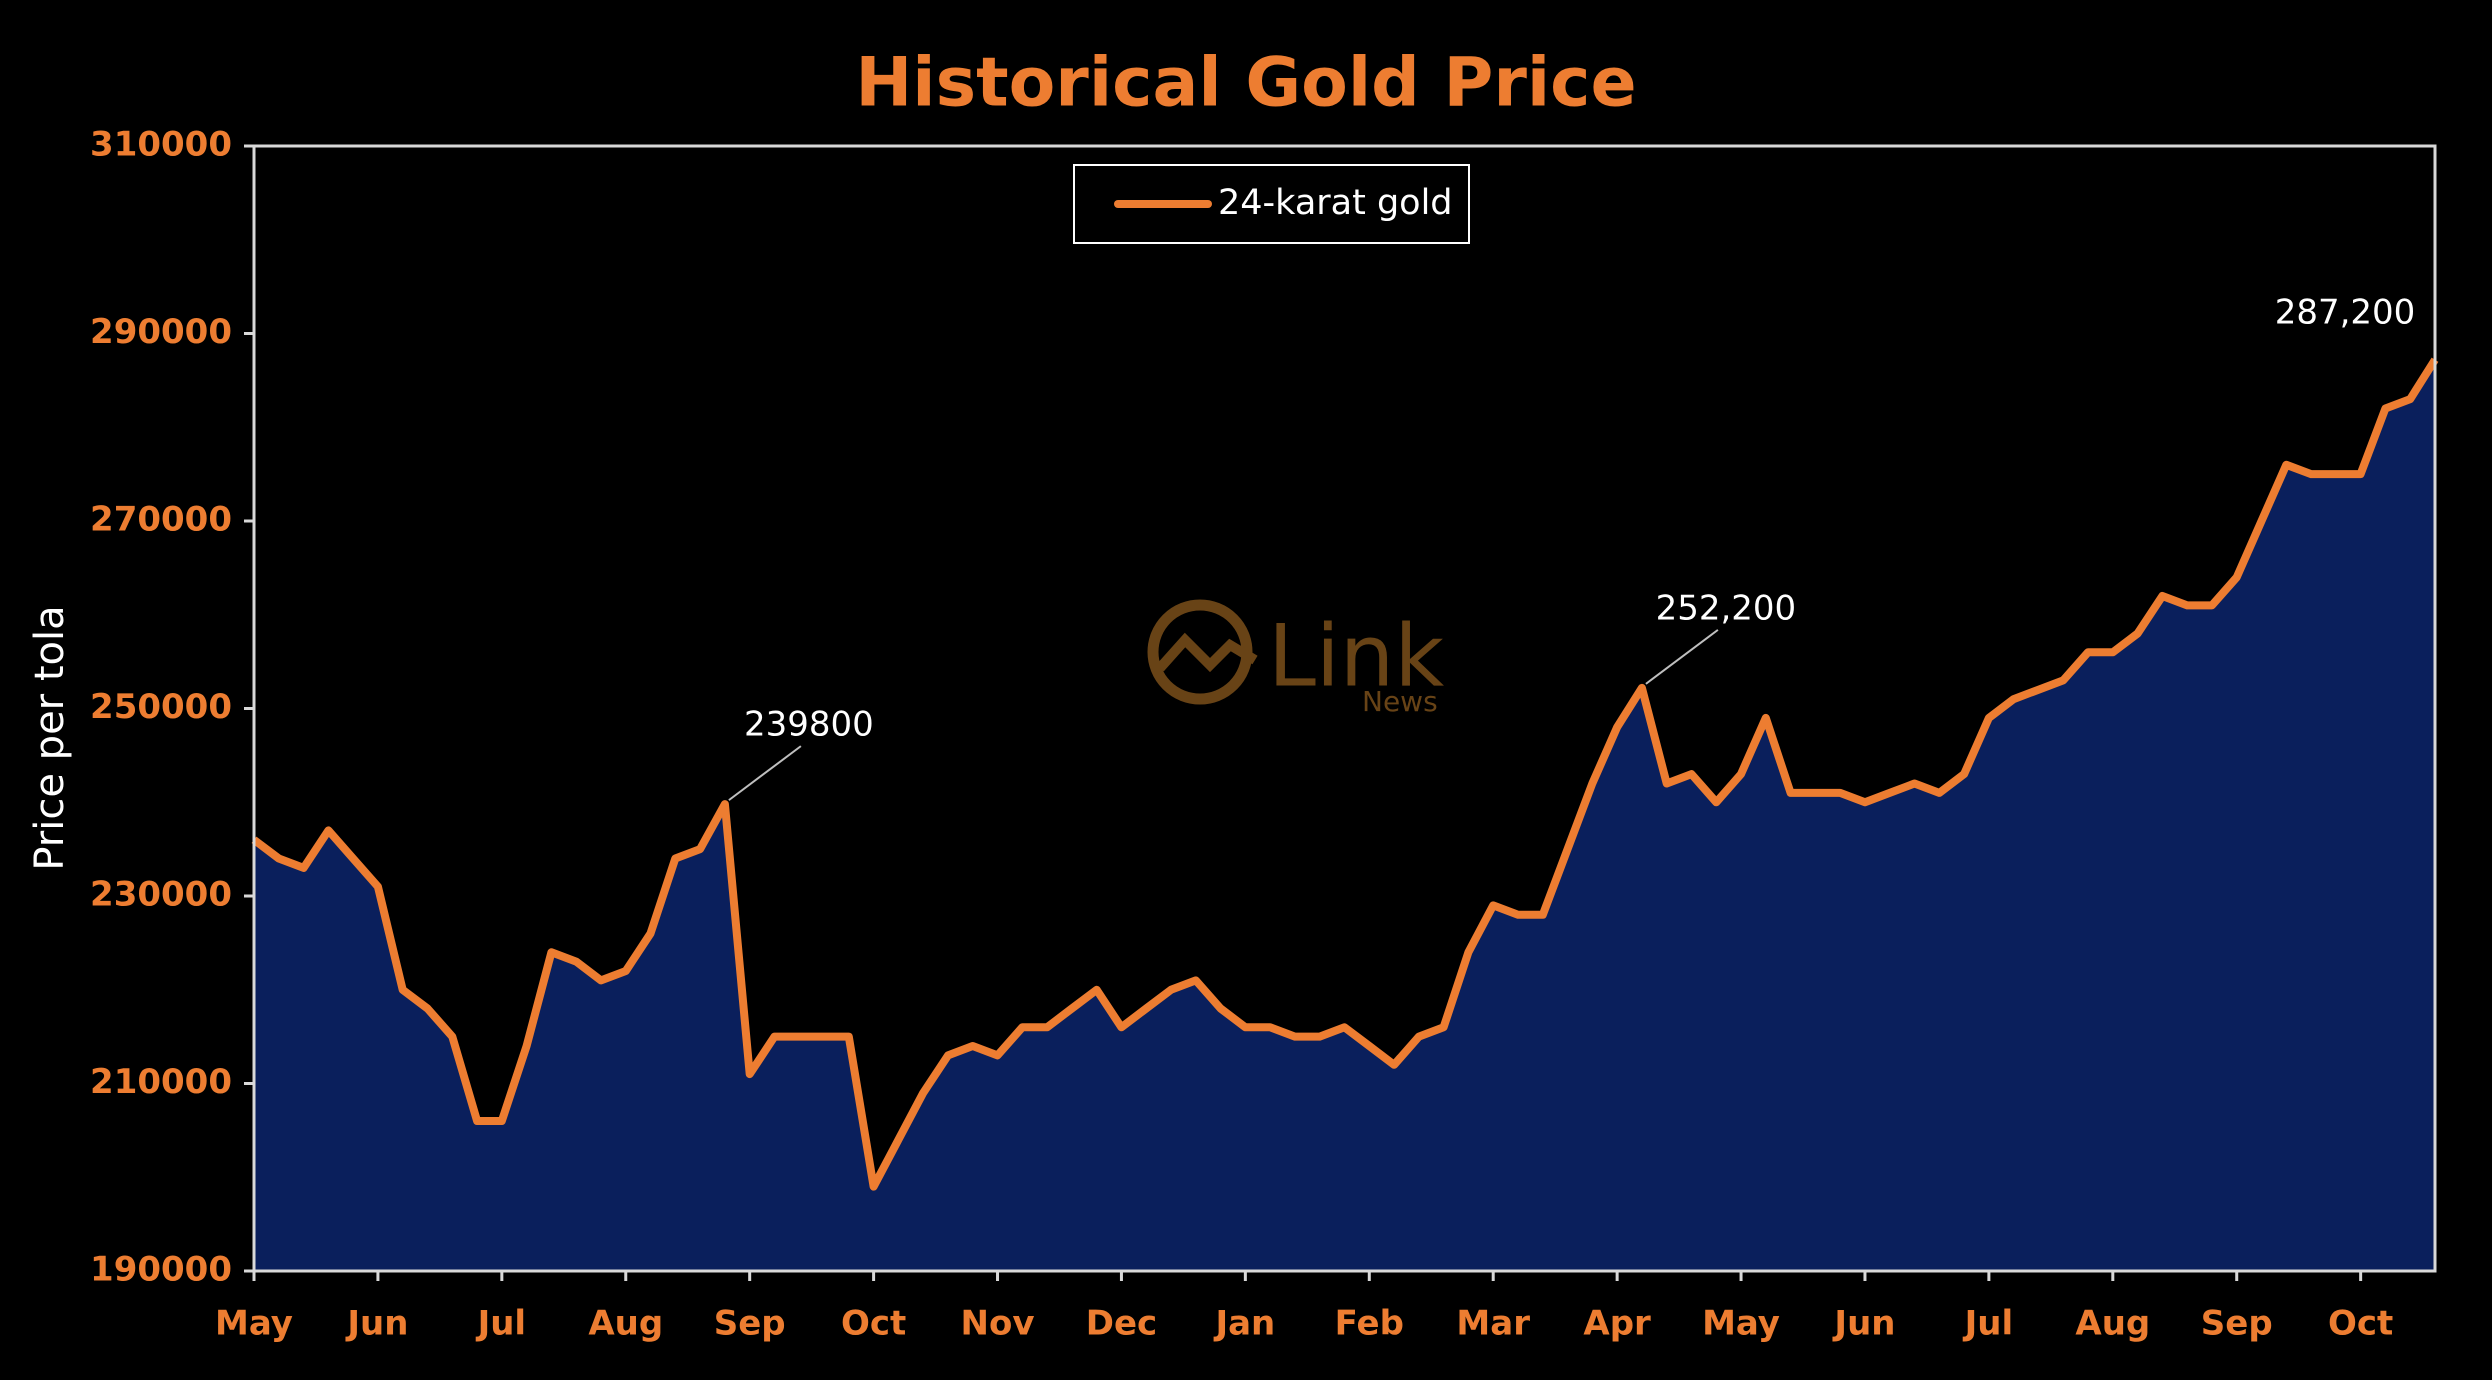 The image size is (2492, 1380). What do you see at coordinates (1726, 608) in the screenshot?
I see `value-label: 252,200` at bounding box center [1726, 608].